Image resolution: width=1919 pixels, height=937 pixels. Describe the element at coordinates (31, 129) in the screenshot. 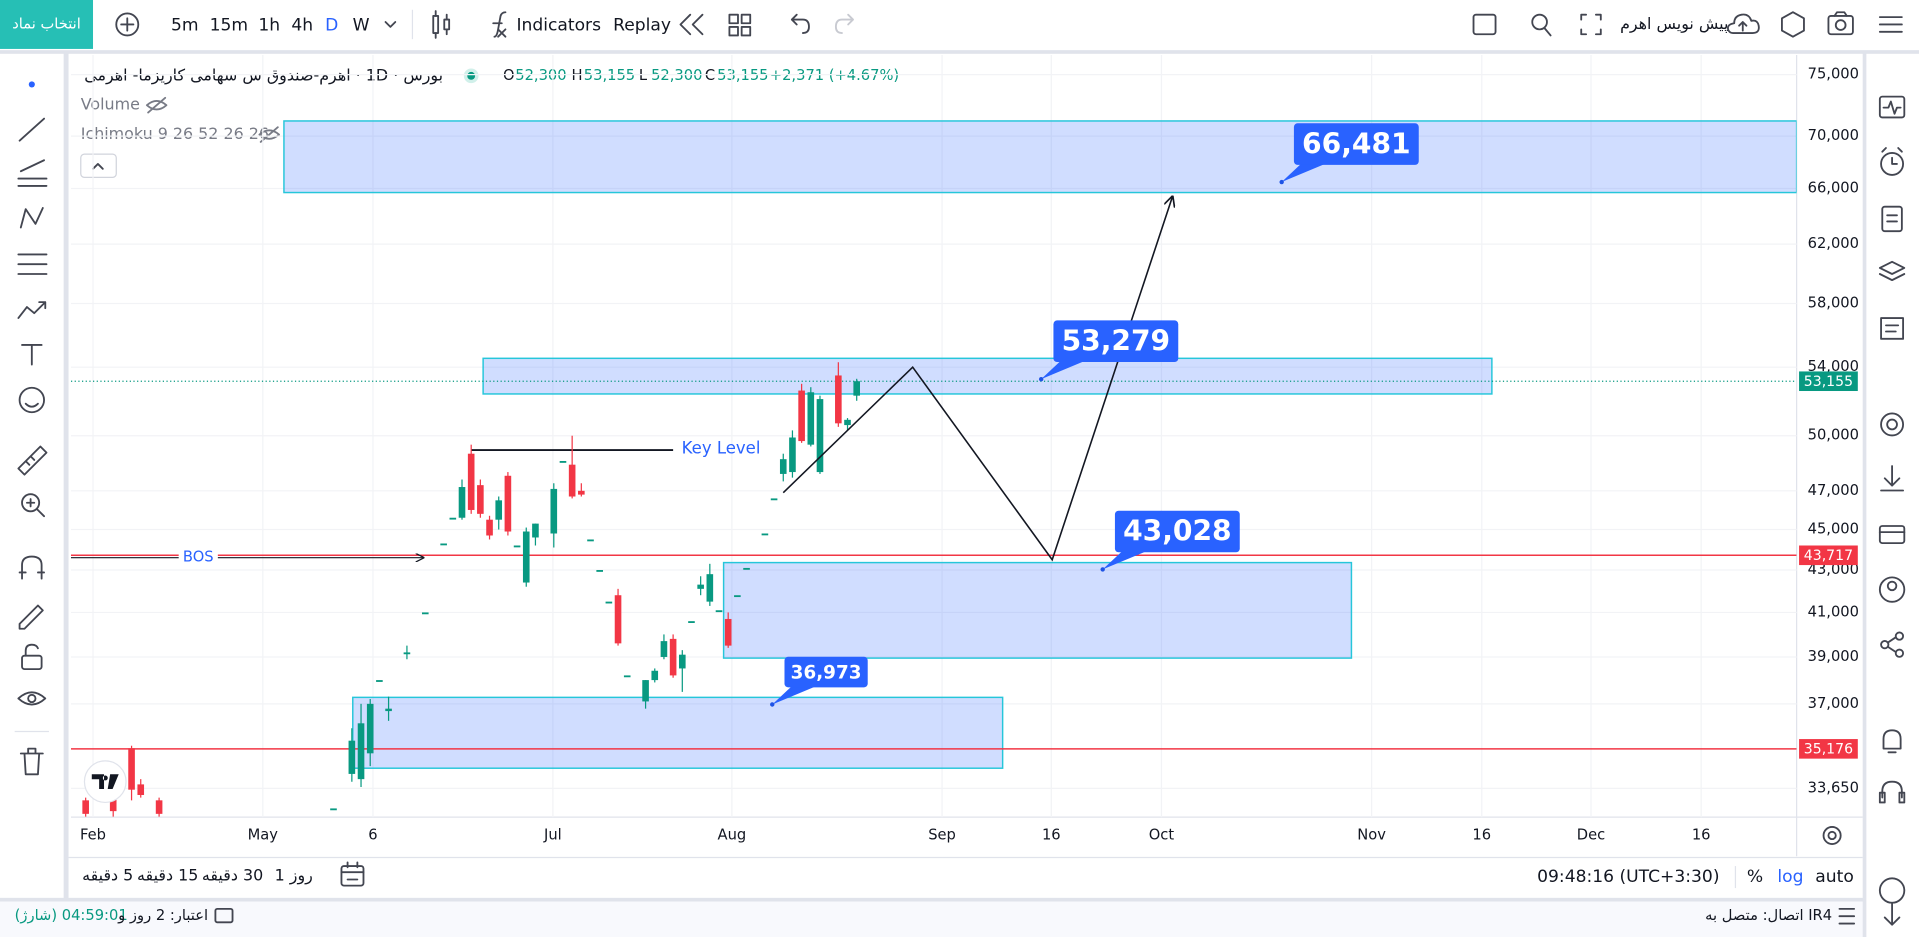

I see `trend-line-icon` at that location.